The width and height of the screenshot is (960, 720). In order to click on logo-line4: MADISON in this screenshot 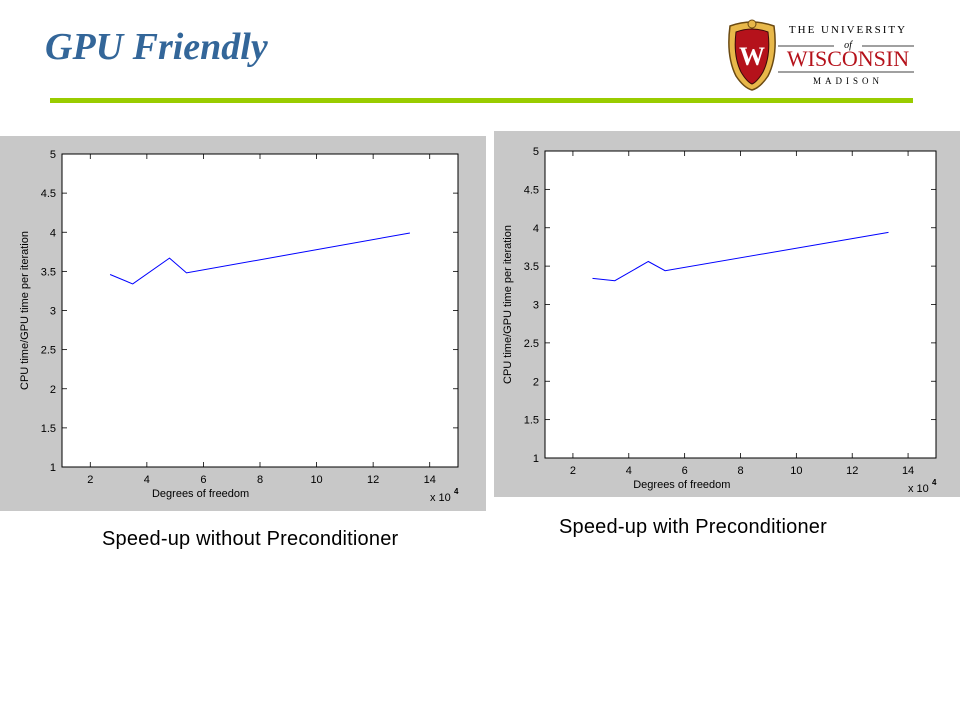, I will do `click(848, 81)`.